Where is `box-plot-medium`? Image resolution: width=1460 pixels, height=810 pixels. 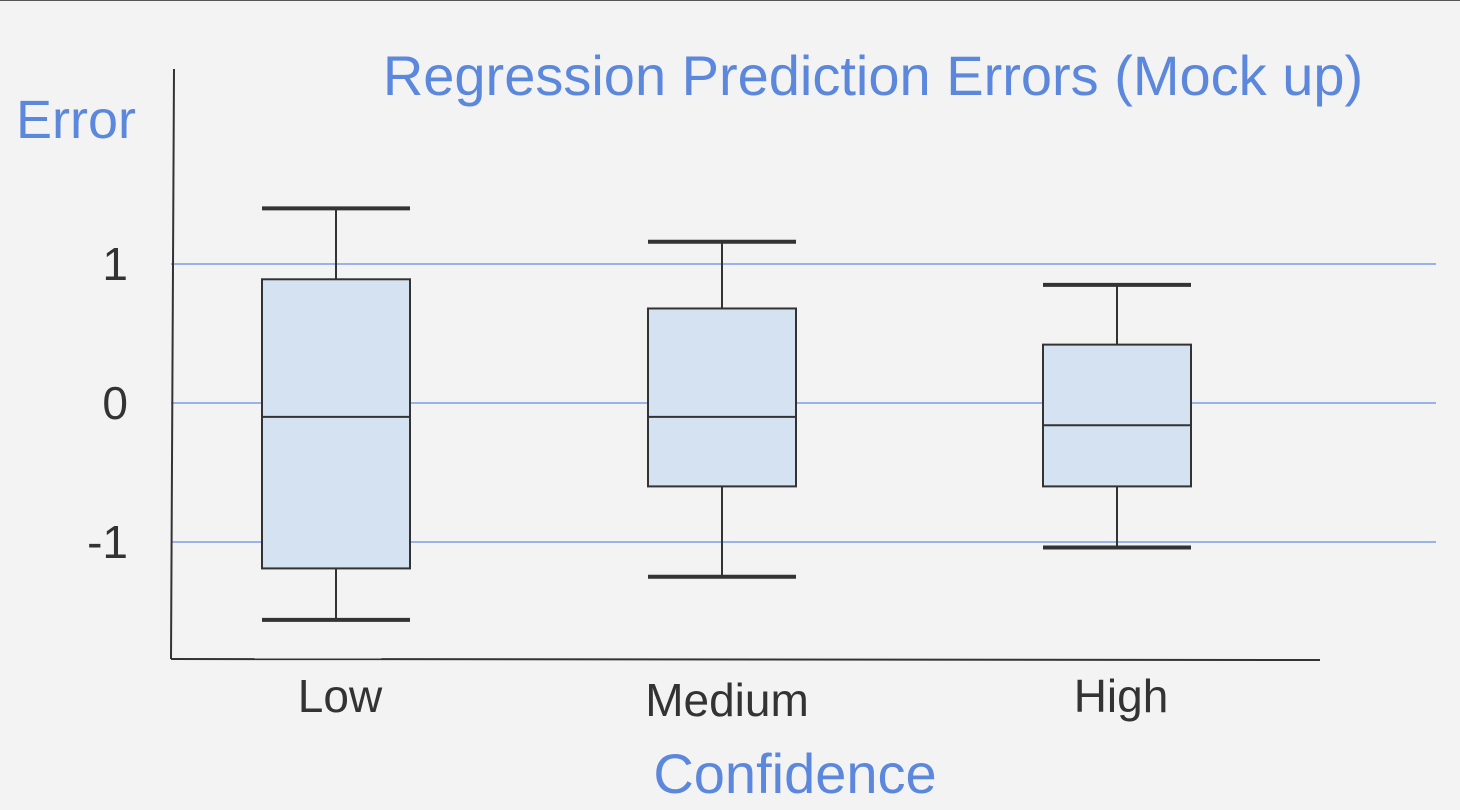
box-plot-medium is located at coordinates (722, 409).